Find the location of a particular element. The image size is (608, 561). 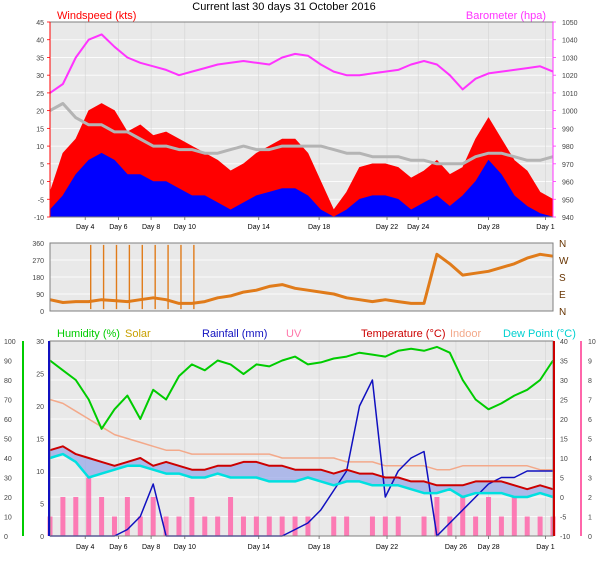

indoor-line is located at coordinates (301, 434).